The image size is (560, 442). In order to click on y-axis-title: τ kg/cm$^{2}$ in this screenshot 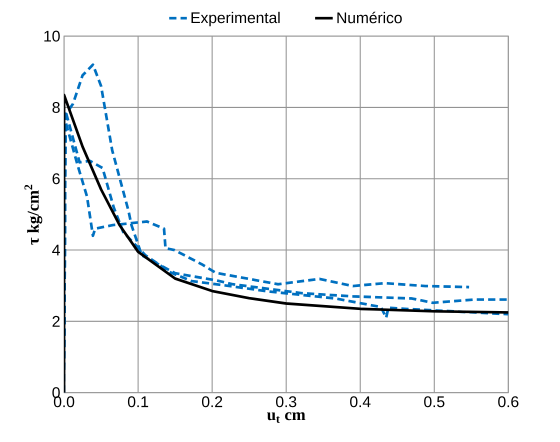, I will do `click(33, 214)`.